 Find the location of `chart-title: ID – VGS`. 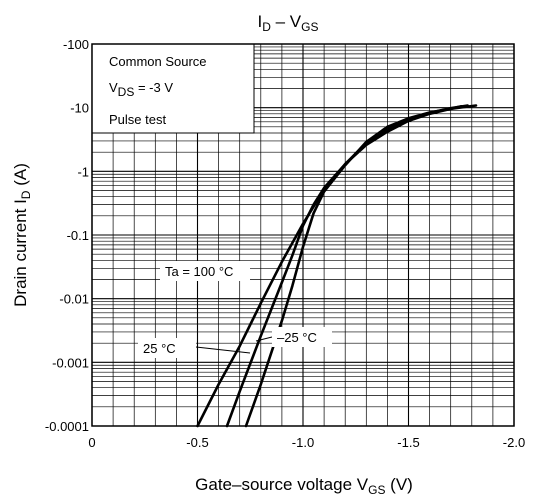

chart-title: ID – VGS is located at coordinates (288, 23).